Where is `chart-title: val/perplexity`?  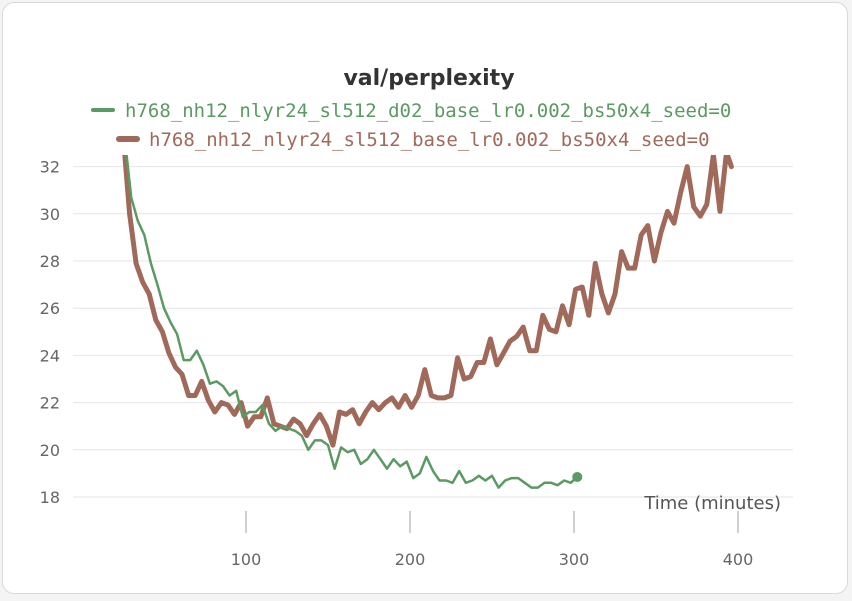
chart-title: val/perplexity is located at coordinates (428, 78).